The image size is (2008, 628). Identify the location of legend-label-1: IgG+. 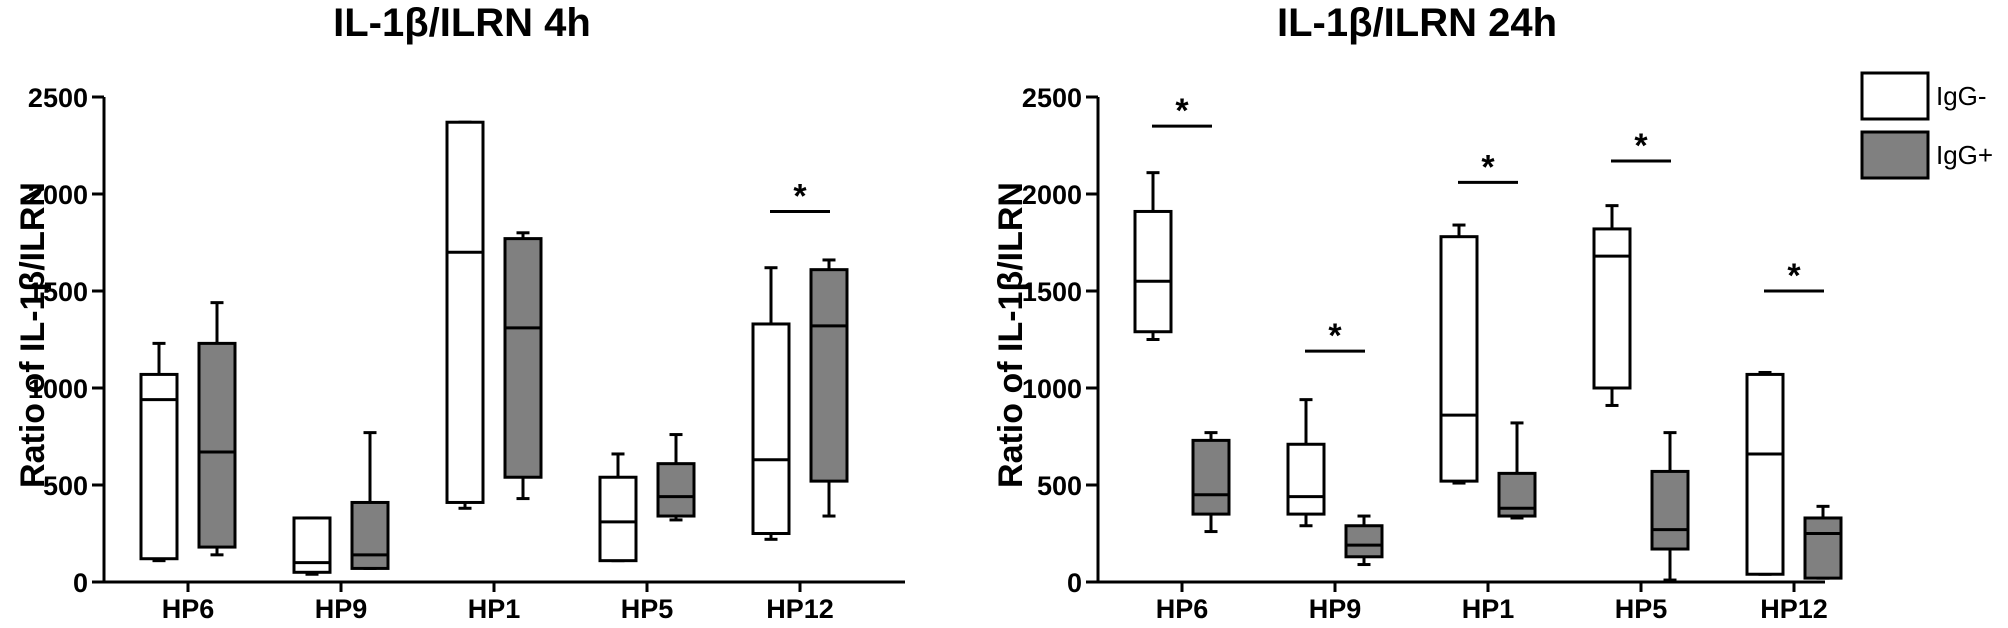
(1964, 155).